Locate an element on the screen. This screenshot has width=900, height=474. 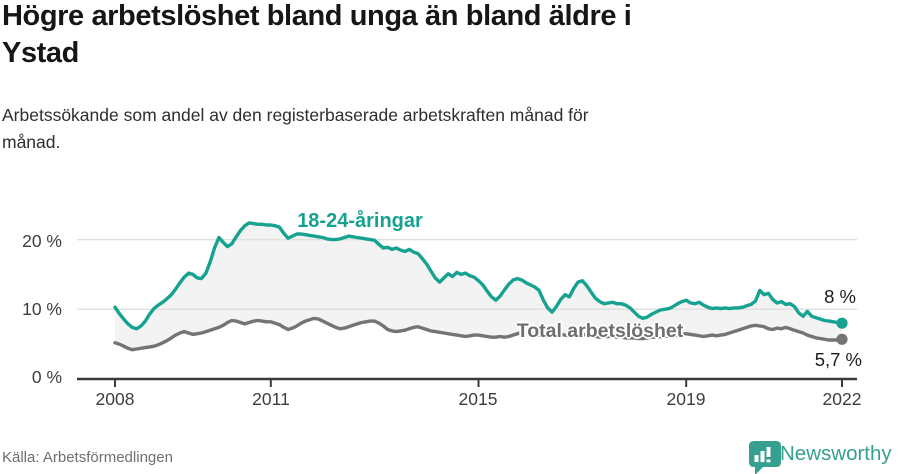
x-tick-label-2011: 2011 is located at coordinates (271, 399).